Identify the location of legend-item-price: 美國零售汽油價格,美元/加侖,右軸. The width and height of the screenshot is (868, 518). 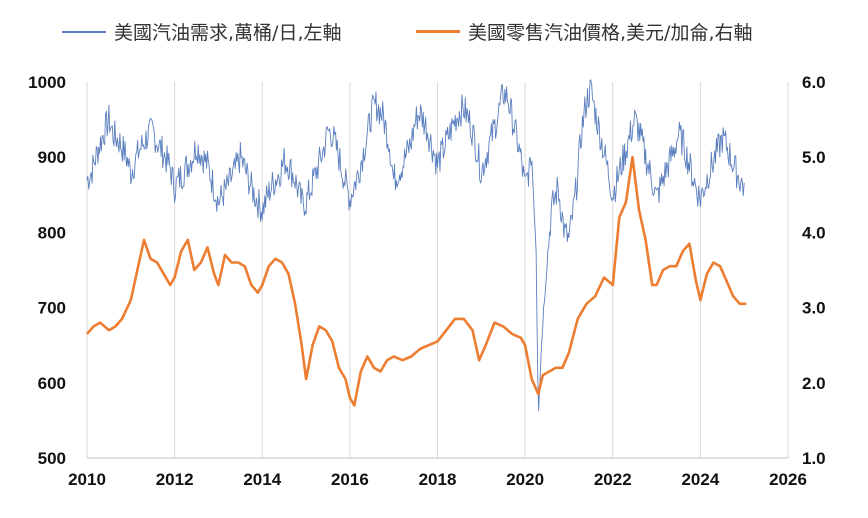
(584, 31).